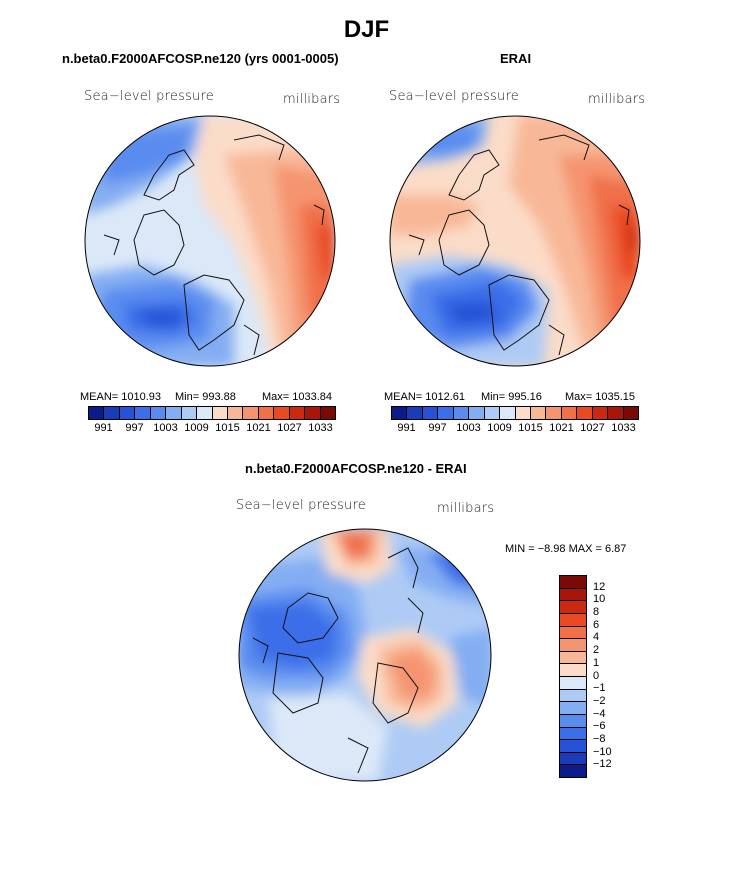 This screenshot has width=733, height=882. I want to click on panel2-polar-map, so click(515, 241).